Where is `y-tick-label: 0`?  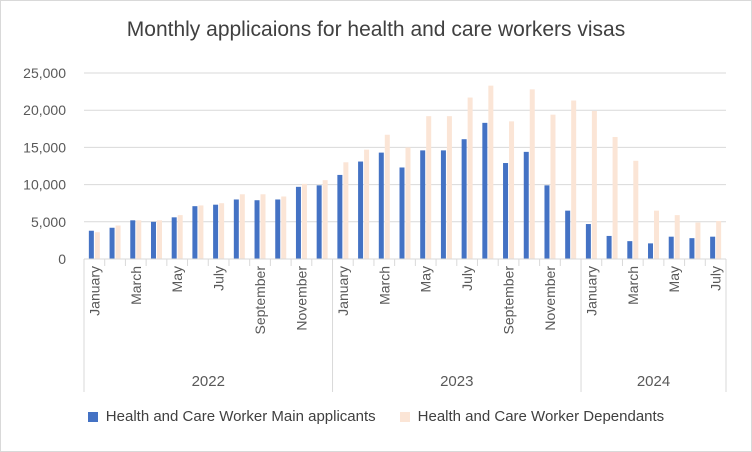
y-tick-label: 0 is located at coordinates (62, 259).